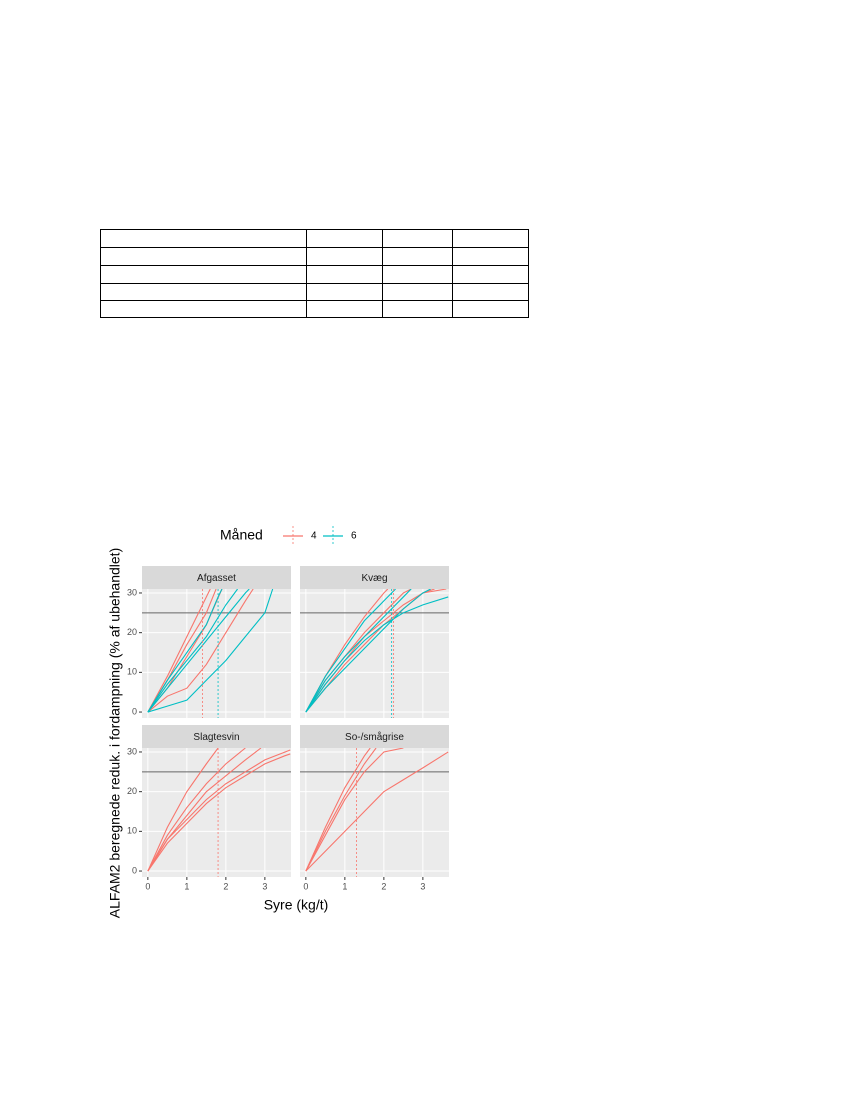 The image size is (850, 1100). I want to click on strip-title: So-/smågrise, so click(374, 737).